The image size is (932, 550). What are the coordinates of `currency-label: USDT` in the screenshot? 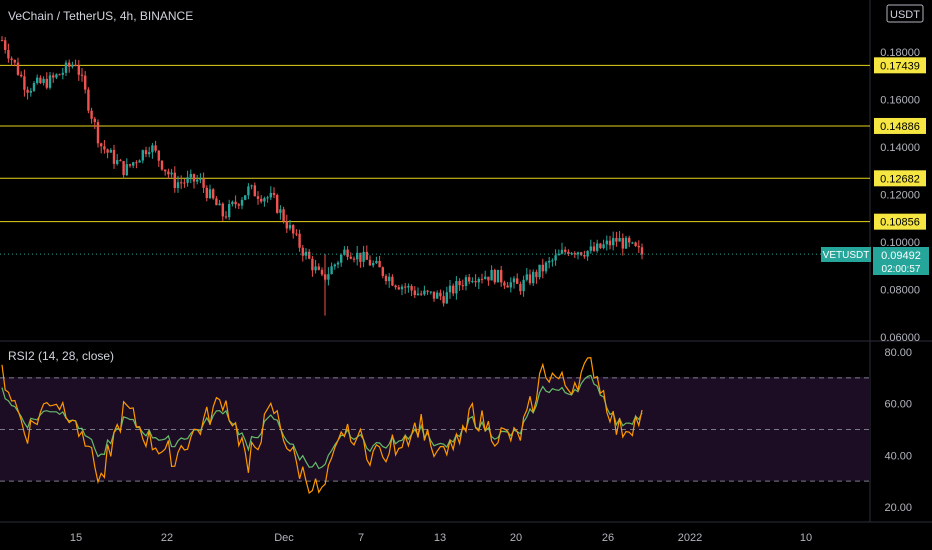 It's located at (905, 15).